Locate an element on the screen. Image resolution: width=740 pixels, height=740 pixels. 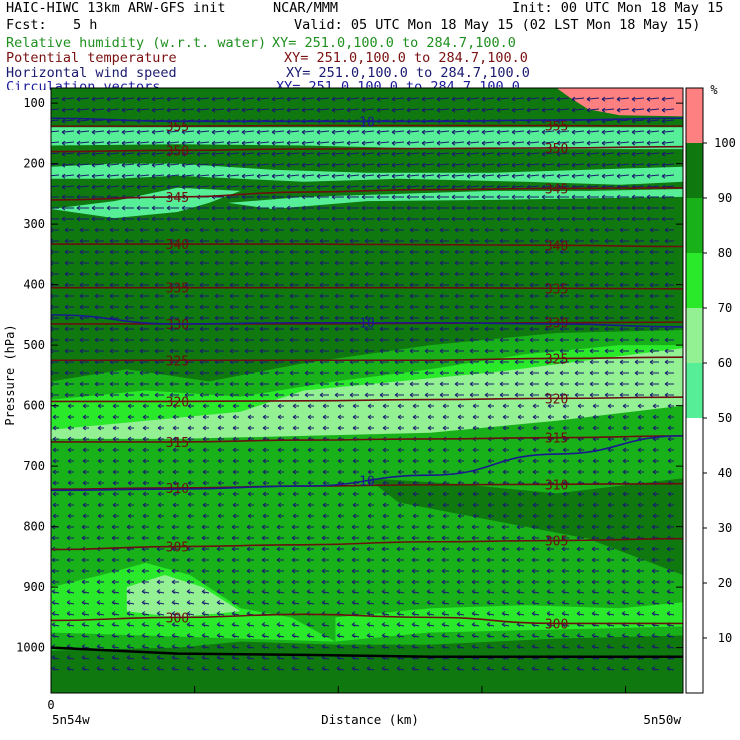
fcst-value: 5 h is located at coordinates (85, 25).